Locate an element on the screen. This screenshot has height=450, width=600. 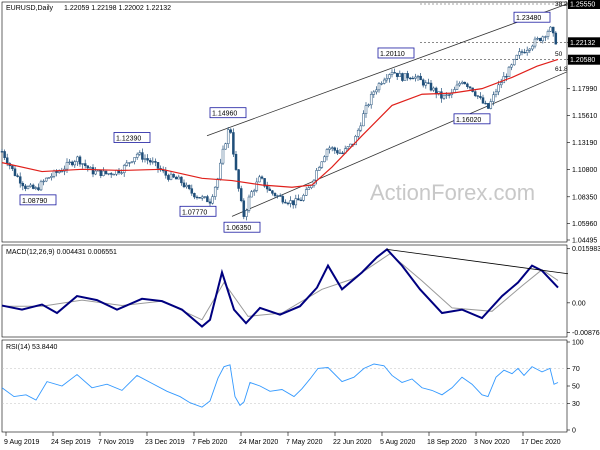
date-tick-label: 24 Mar 2020 is located at coordinates (258, 442).